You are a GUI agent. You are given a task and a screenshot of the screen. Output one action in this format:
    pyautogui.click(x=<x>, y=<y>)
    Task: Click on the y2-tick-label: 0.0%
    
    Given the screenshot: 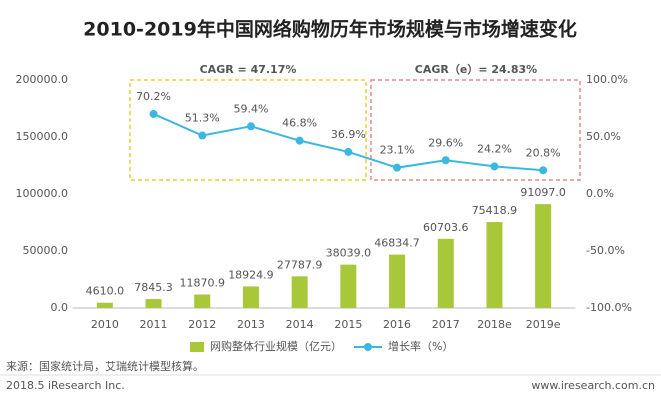 What is the action you would take?
    pyautogui.click(x=600, y=193)
    